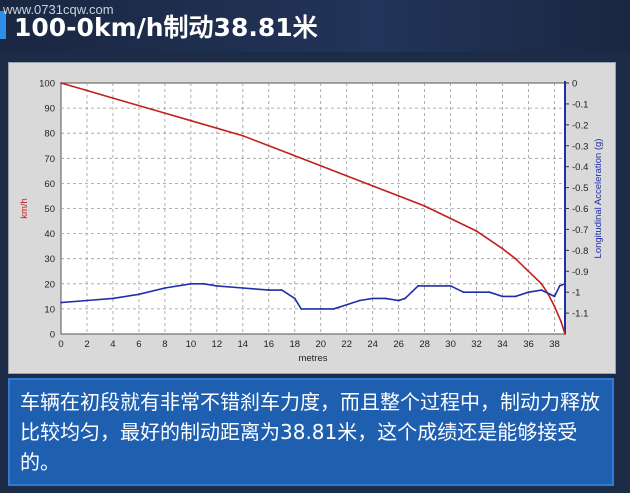 The width and height of the screenshot is (630, 493). Describe the element at coordinates (52, 335) in the screenshot. I see `y-left-tick-label: 0` at that location.